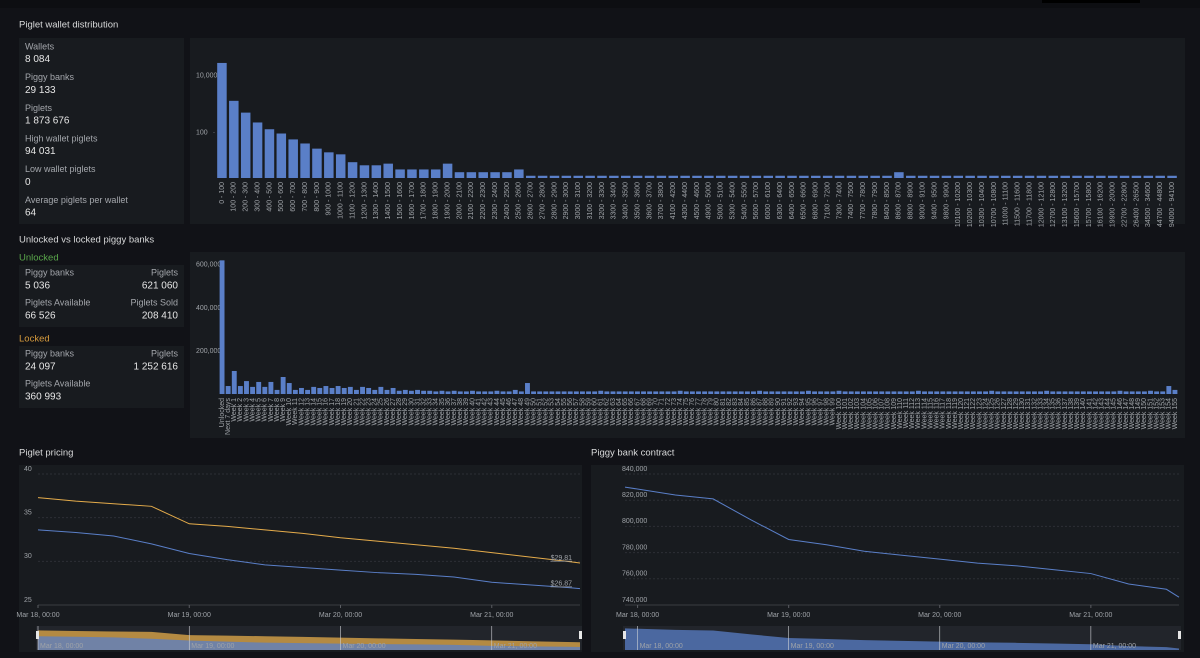 This screenshot has height=658, width=1200. I want to click on x-tick-label: 26400 - 26500, so click(1136, 204).